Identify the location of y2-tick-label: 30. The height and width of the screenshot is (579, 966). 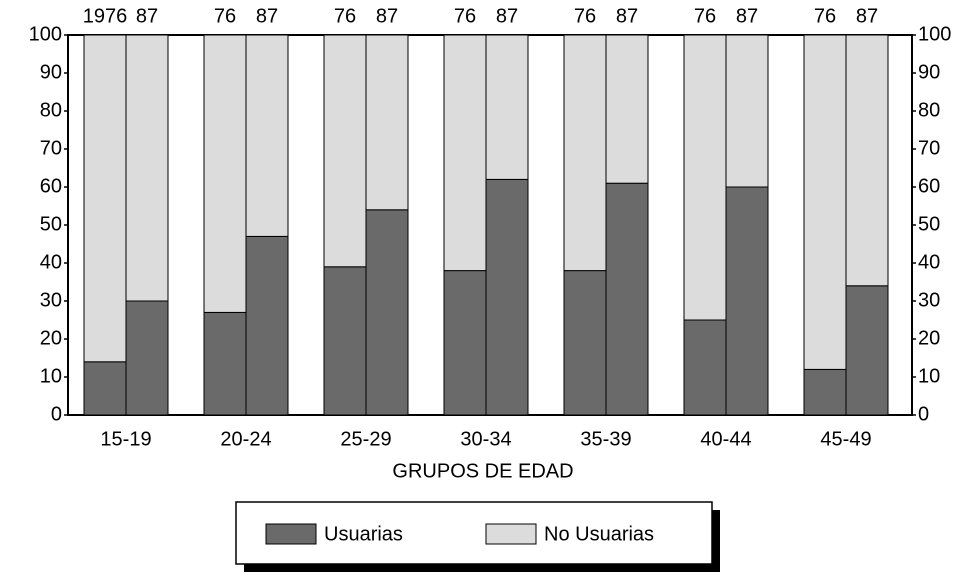
(929, 300).